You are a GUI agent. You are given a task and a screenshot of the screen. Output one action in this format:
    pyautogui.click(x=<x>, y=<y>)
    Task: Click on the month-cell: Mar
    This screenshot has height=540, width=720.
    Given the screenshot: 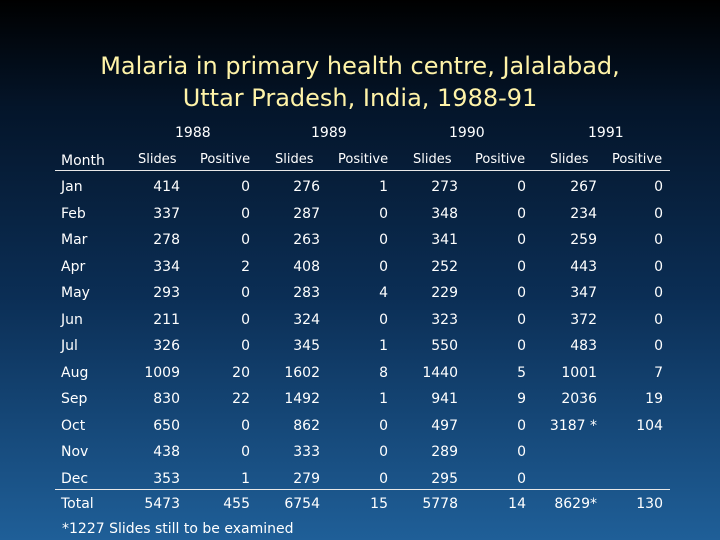 What is the action you would take?
    pyautogui.click(x=74, y=240)
    